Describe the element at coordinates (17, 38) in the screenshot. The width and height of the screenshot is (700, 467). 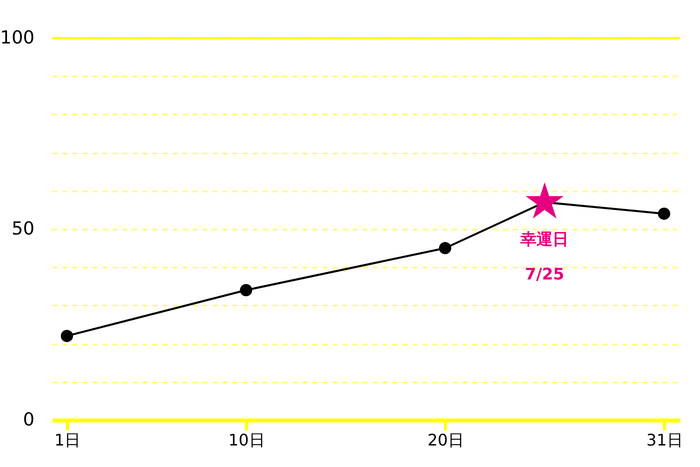
I see `y-tick-label: 100` at that location.